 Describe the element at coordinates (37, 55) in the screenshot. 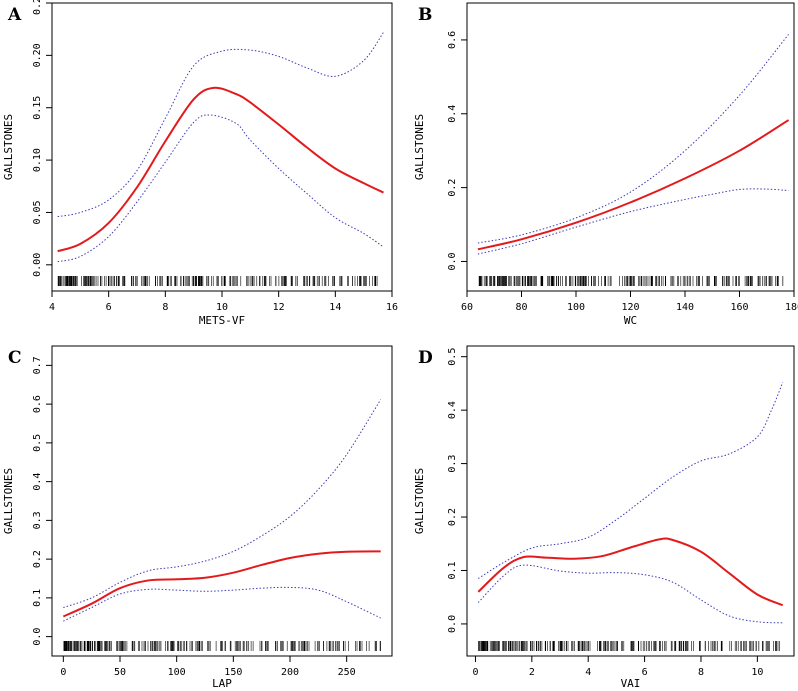

I see `y-tick-label: 0.20` at that location.